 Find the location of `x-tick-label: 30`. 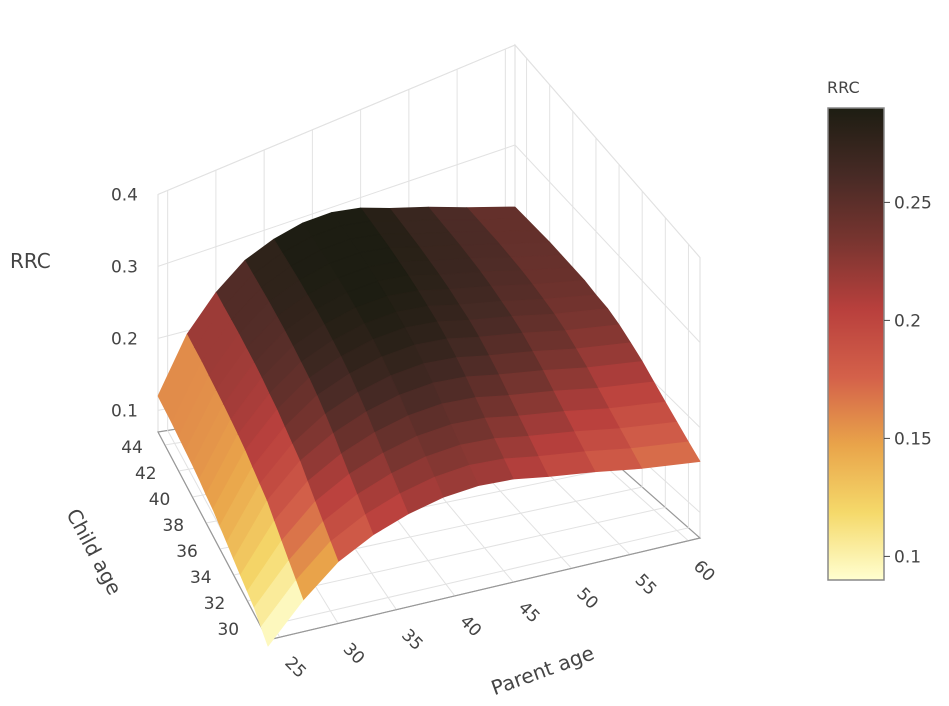

x-tick-label: 30 is located at coordinates (353, 653).